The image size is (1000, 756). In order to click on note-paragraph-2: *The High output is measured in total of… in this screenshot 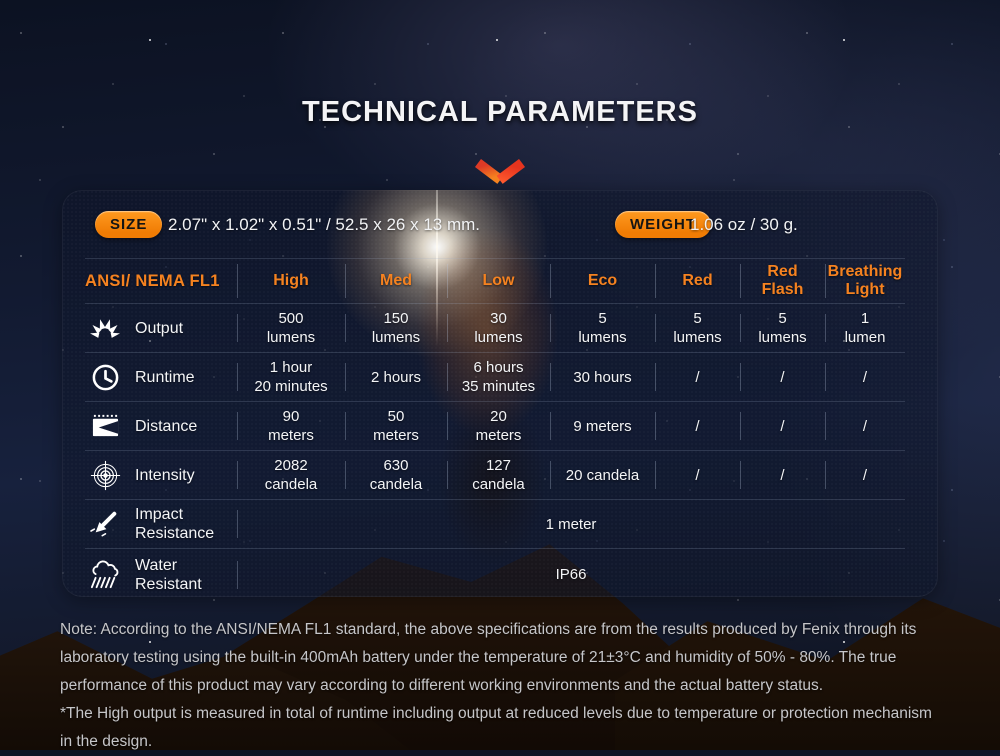, I will do `click(496, 727)`.